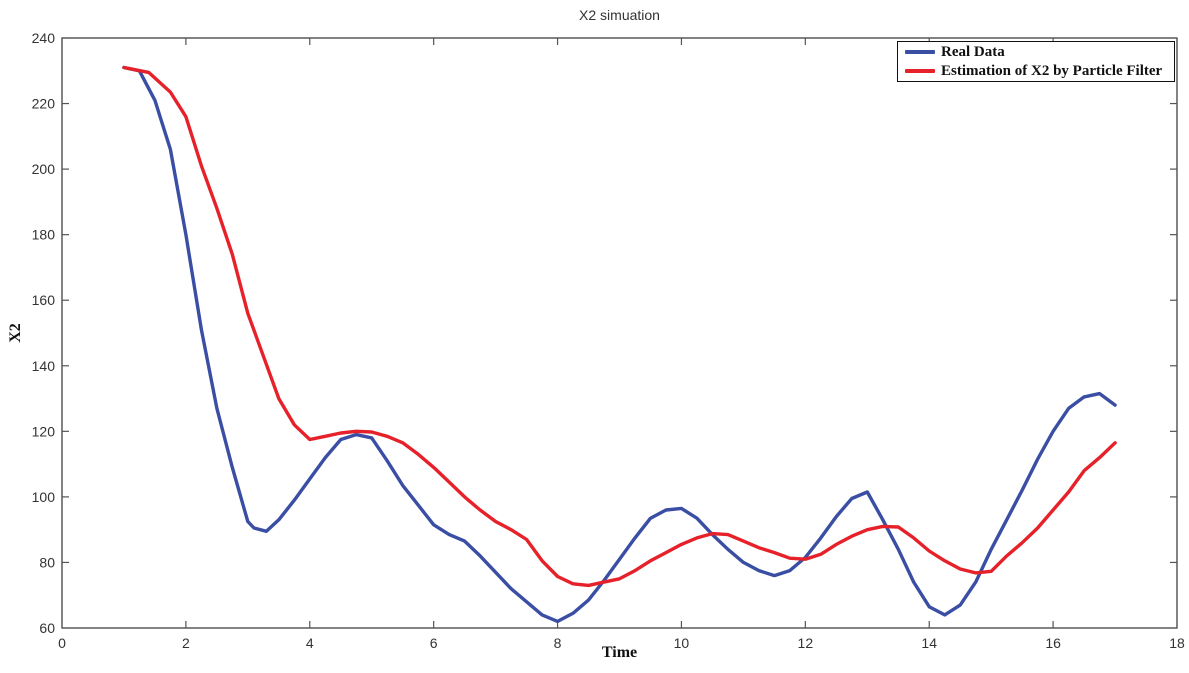 Image resolution: width=1189 pixels, height=673 pixels. I want to click on legend-line-sample-real-data, so click(920, 52).